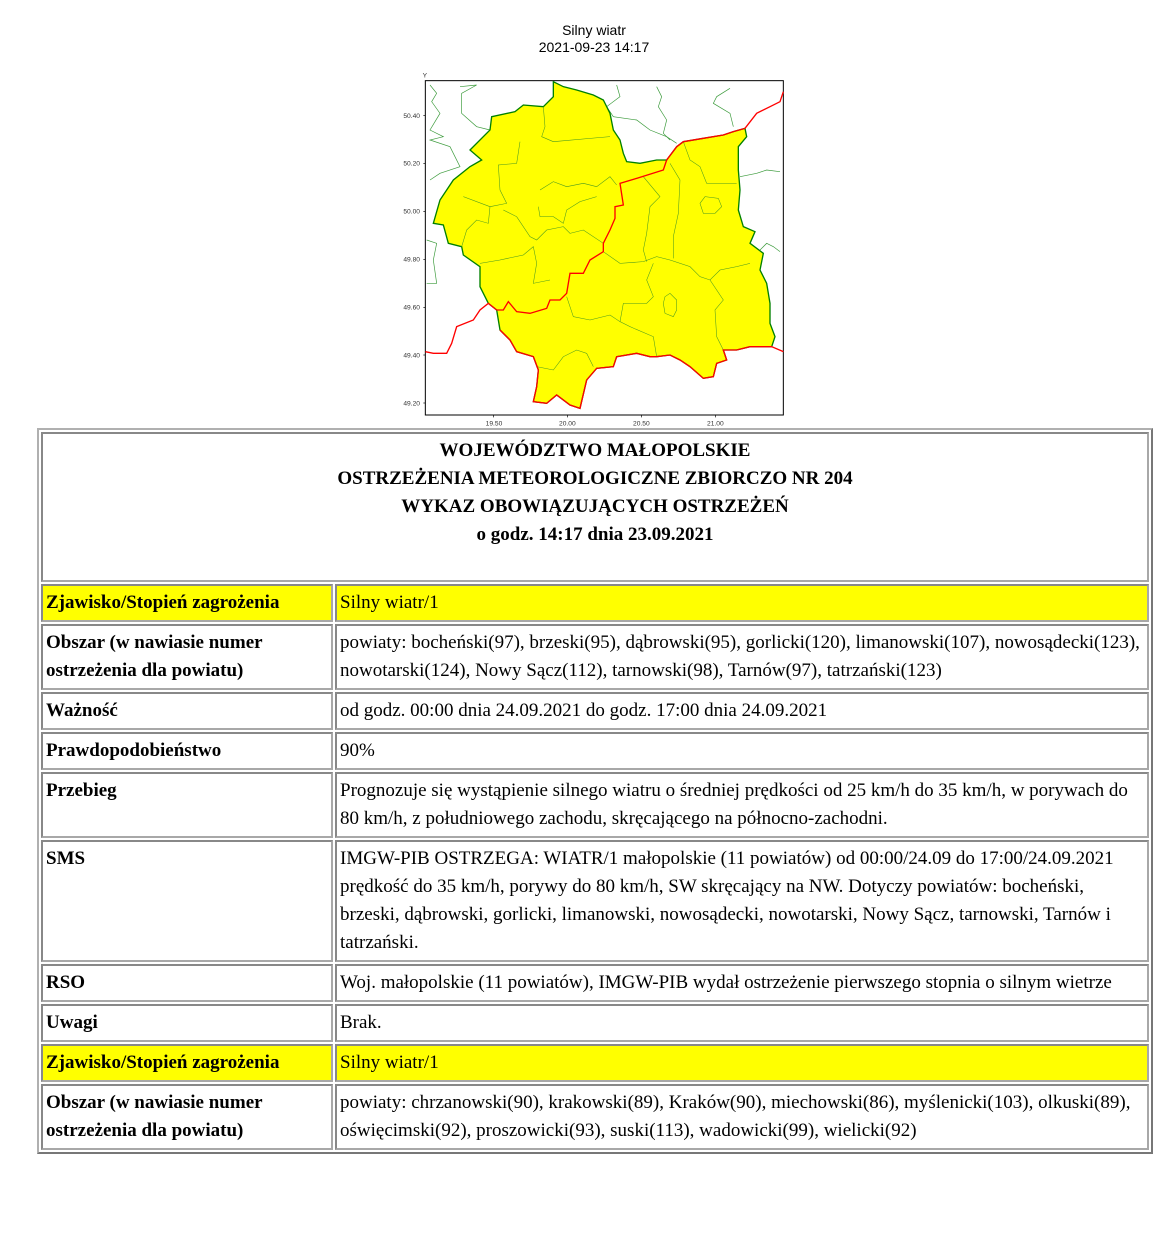  I want to click on y-axis-label: Y, so click(425, 75).